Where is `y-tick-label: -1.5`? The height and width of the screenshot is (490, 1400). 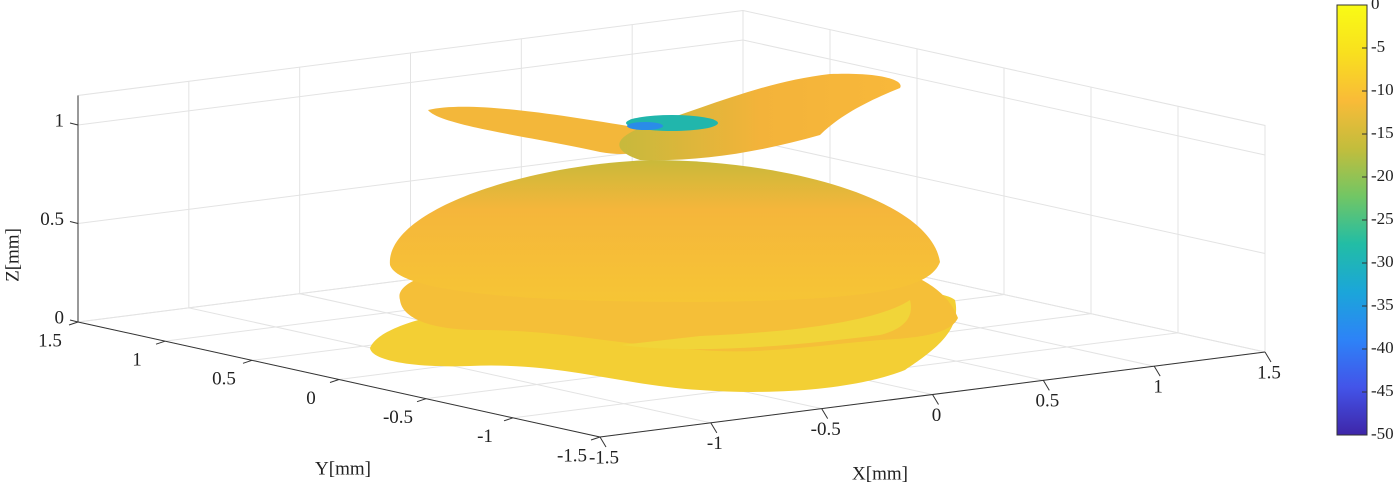 y-tick-label: -1.5 is located at coordinates (572, 455).